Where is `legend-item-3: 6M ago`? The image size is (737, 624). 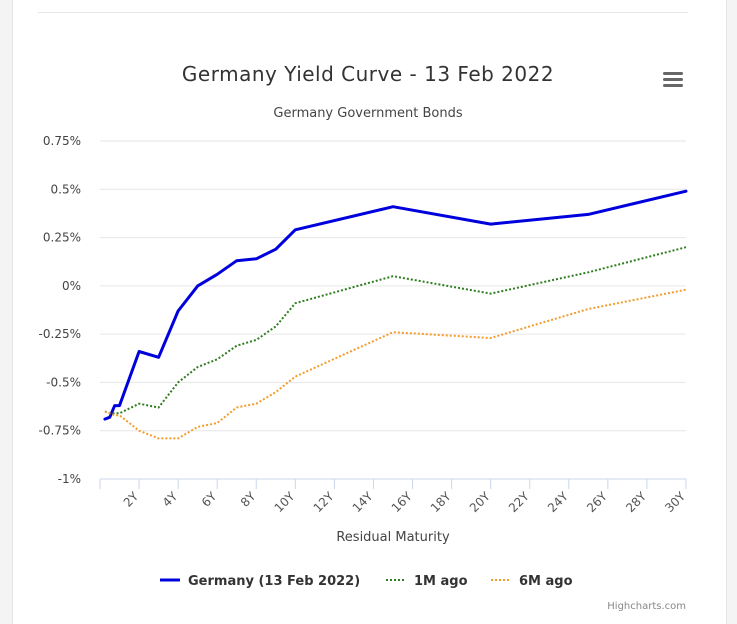 legend-item-3: 6M ago is located at coordinates (532, 581).